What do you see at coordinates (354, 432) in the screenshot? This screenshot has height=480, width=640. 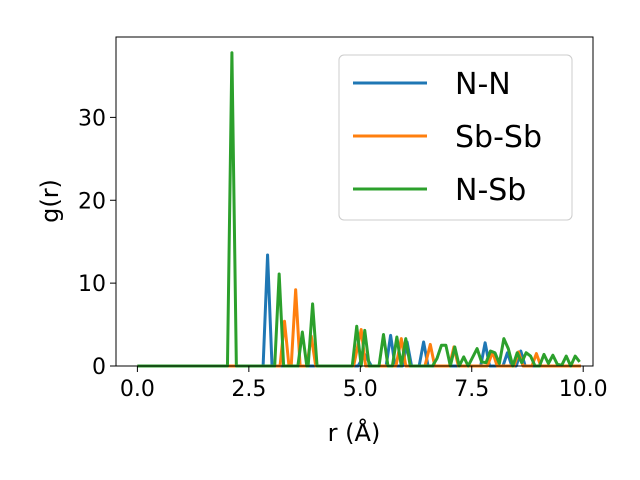 I see `x-axis-label: r (Å)` at bounding box center [354, 432].